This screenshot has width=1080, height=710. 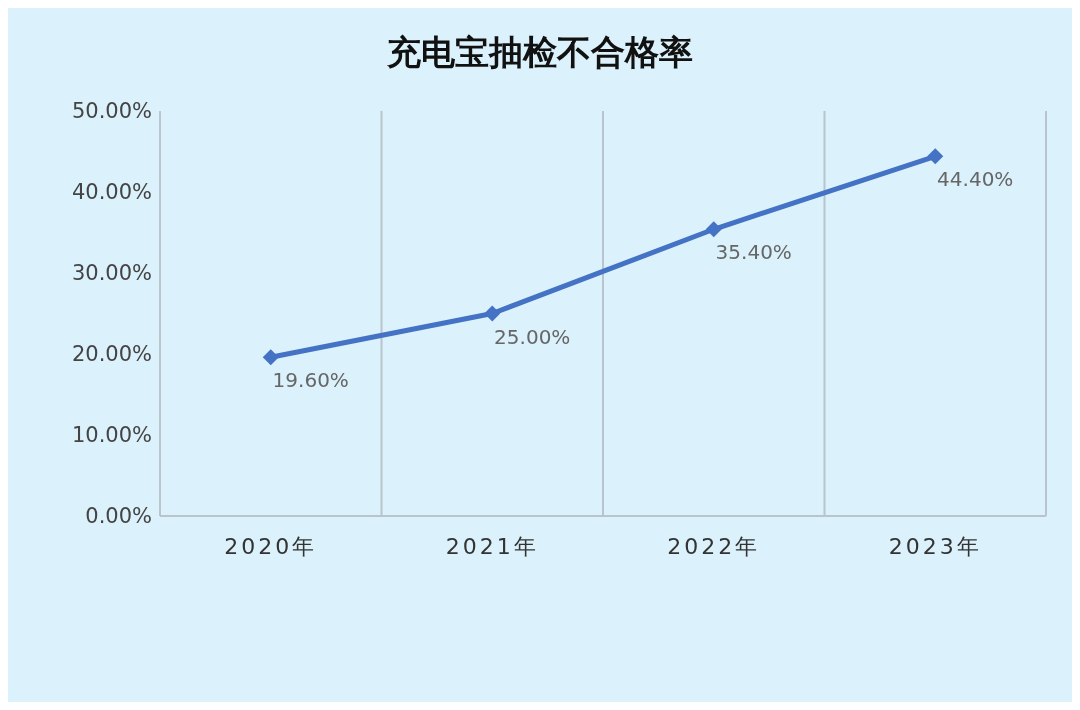 What do you see at coordinates (540, 52) in the screenshot?
I see `chart-title: 充电宝抽检不合格率` at bounding box center [540, 52].